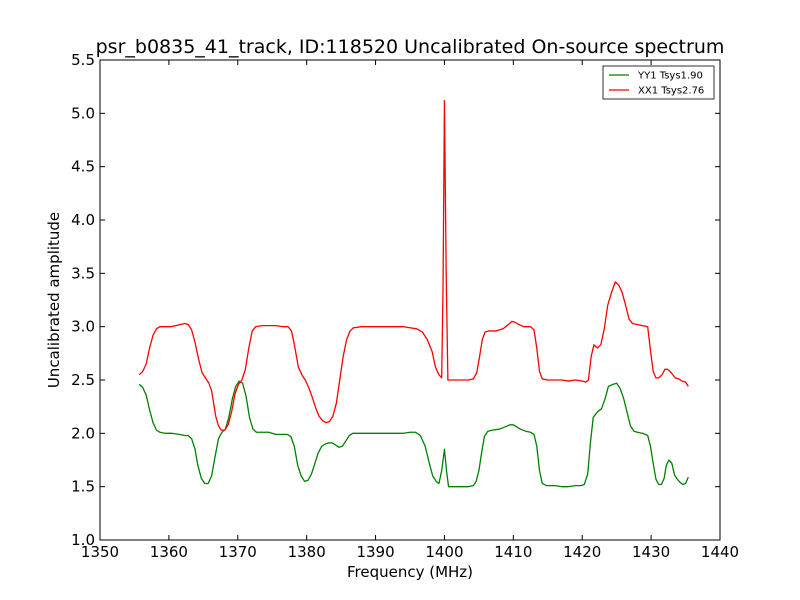 The width and height of the screenshot is (800, 600). What do you see at coordinates (83, 60) in the screenshot?
I see `y-tick-label: 5.5` at bounding box center [83, 60].